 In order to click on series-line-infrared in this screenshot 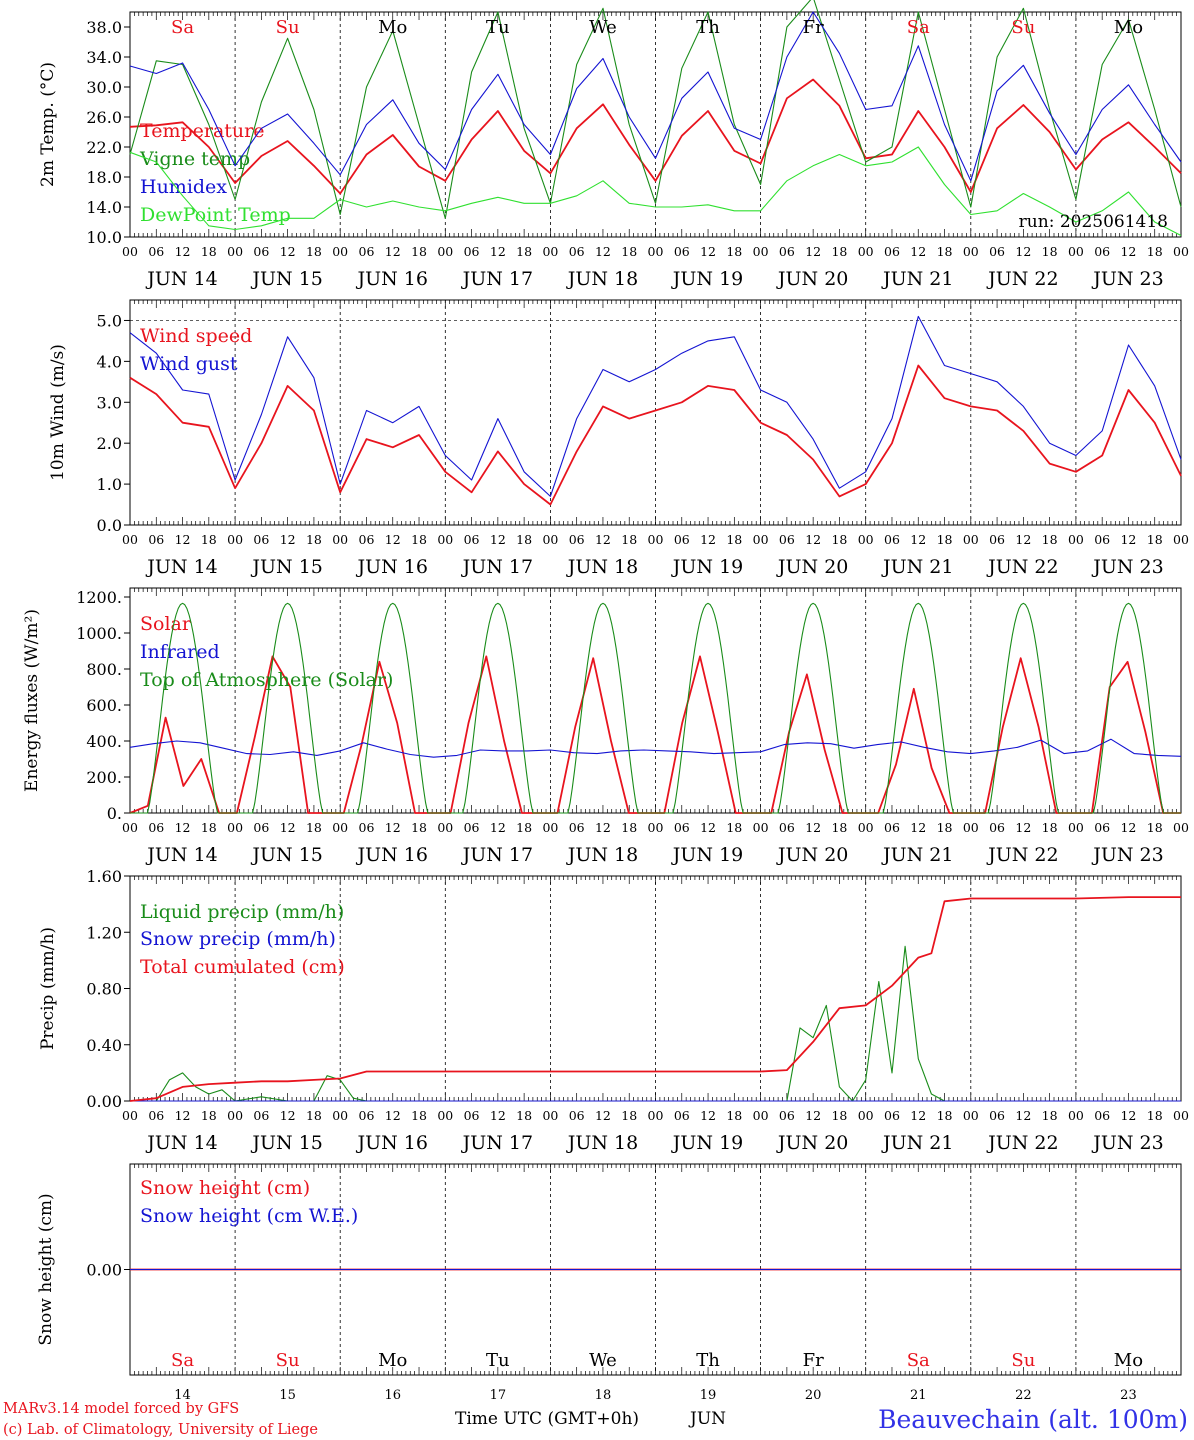, I will do `click(655, 748)`.